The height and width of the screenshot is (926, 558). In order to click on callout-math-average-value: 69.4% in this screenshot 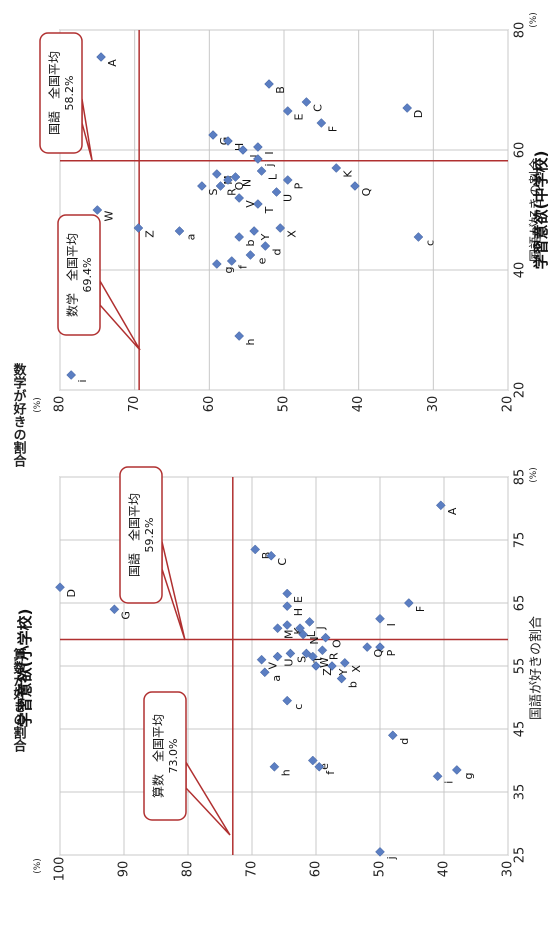, I will do `click(87, 275)`.